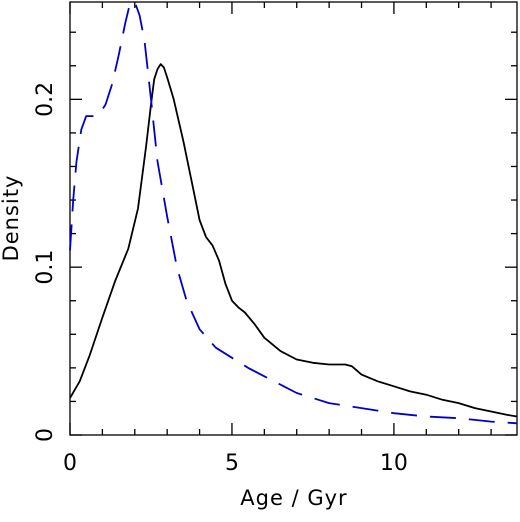 This screenshot has height=522, width=520. I want to click on y-tick-label: 0.2, so click(45, 99).